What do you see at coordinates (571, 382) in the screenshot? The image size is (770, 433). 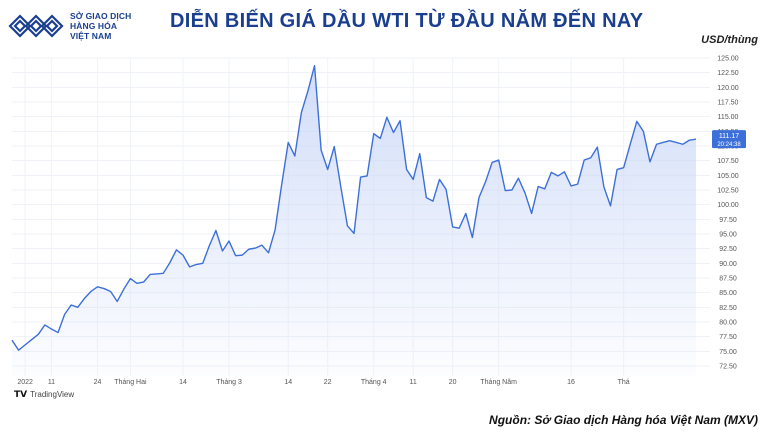 I see `x-tick-label: 16` at bounding box center [571, 382].